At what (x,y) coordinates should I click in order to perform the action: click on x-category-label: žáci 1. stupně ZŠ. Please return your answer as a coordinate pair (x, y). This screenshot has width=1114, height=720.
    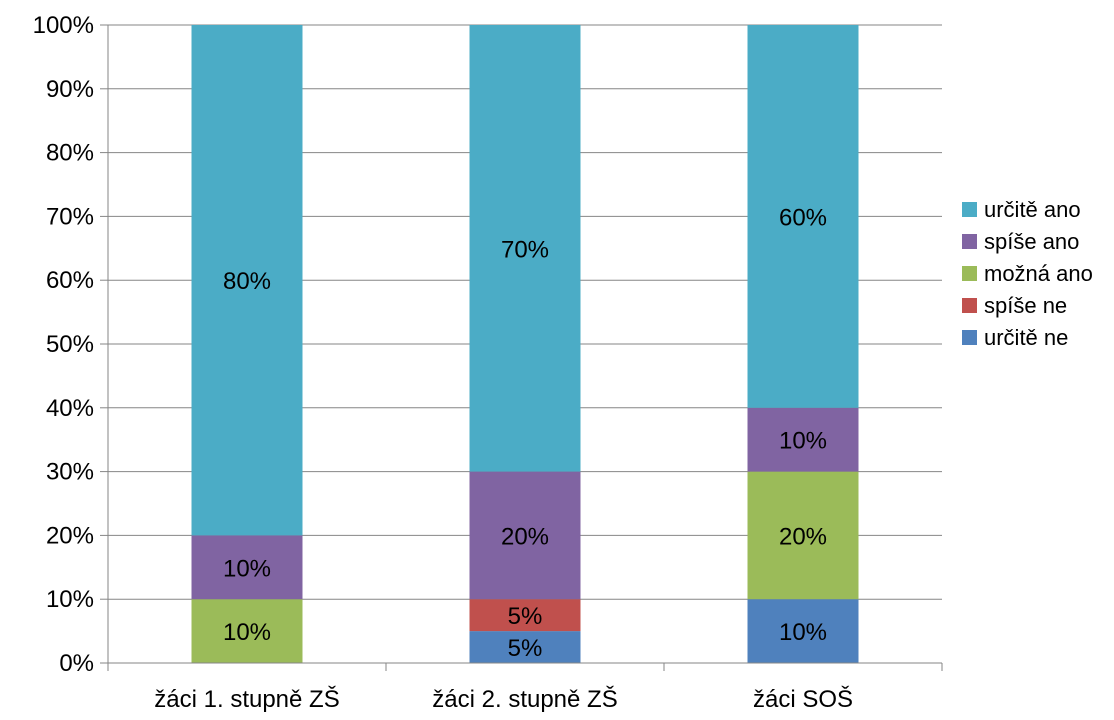
    Looking at the image, I should click on (246, 699).